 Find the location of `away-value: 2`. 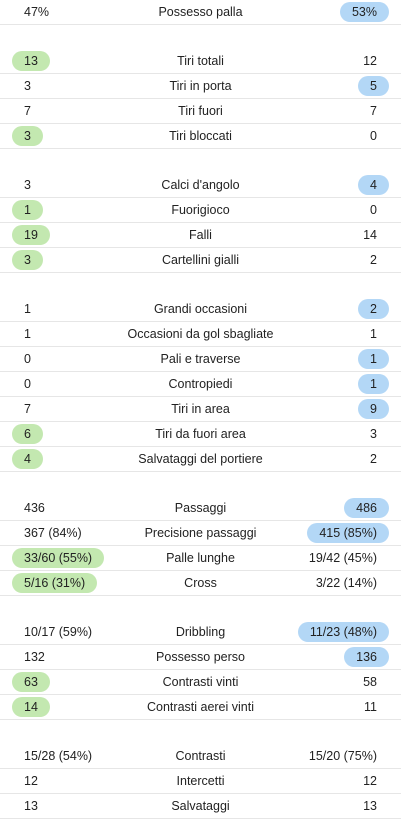

away-value: 2 is located at coordinates (373, 459).